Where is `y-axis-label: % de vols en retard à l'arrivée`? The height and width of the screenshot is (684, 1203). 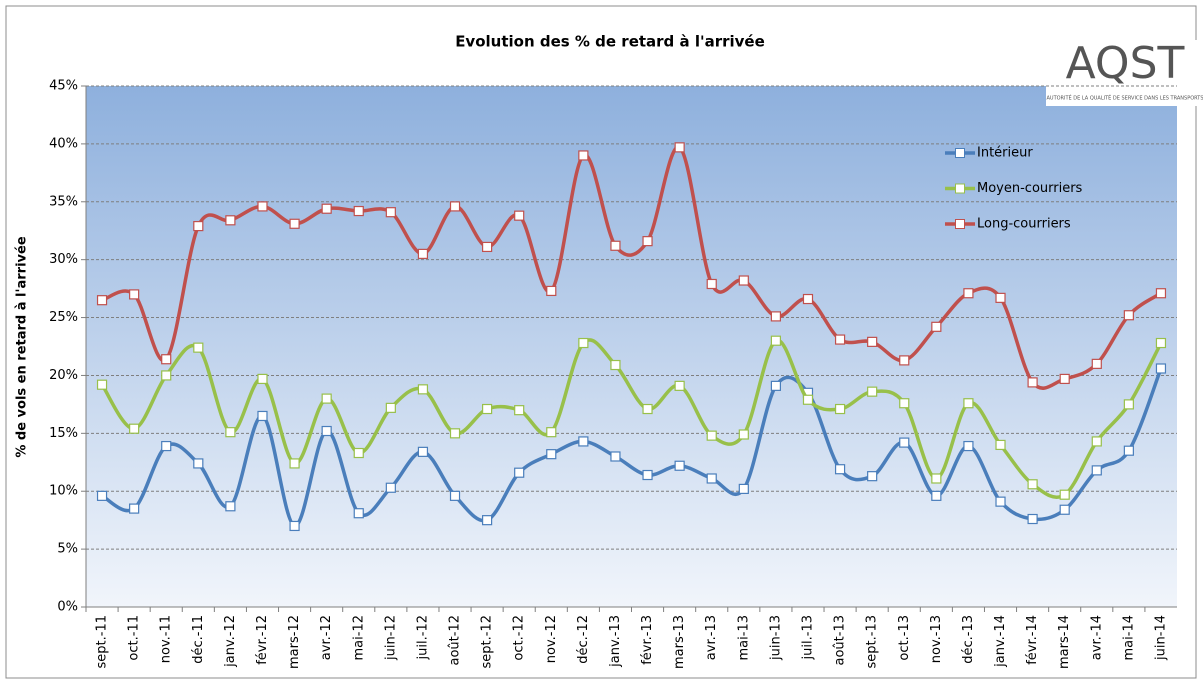
y-axis-label: % de vols en retard à l'arrivée is located at coordinates (22, 346).